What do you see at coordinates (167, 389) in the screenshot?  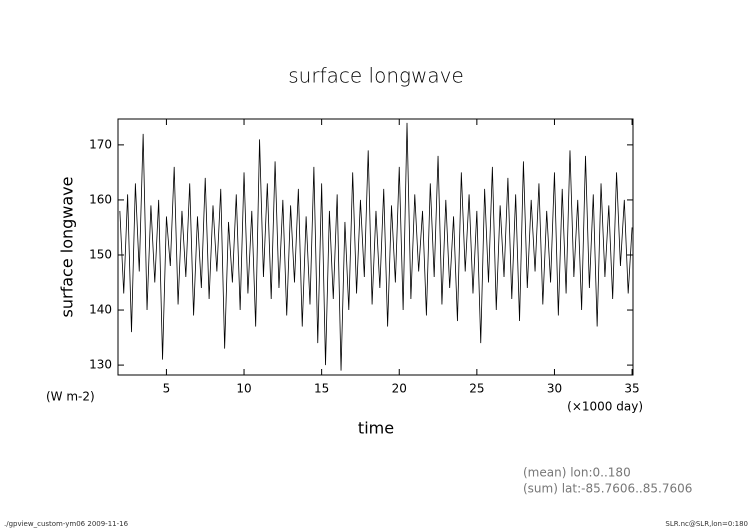 I see `x-tick-label: 5` at bounding box center [167, 389].